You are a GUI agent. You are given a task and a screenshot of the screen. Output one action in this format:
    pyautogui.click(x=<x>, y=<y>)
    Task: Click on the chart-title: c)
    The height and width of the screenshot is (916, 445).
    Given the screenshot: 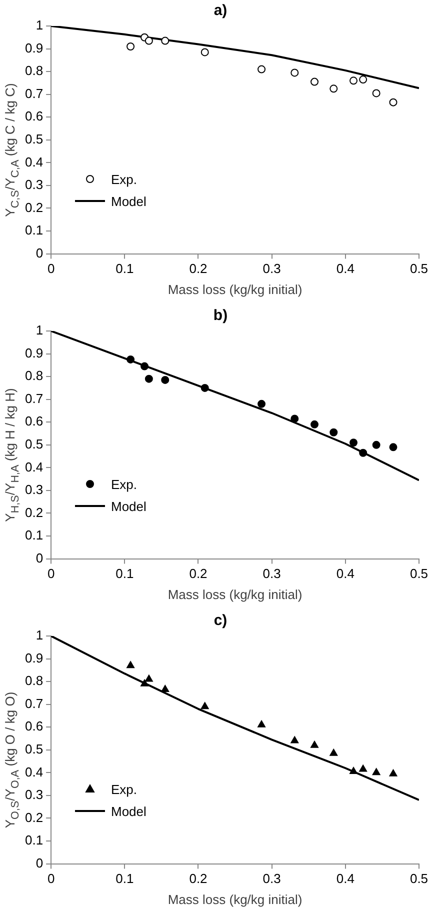 What is the action you would take?
    pyautogui.click(x=221, y=621)
    